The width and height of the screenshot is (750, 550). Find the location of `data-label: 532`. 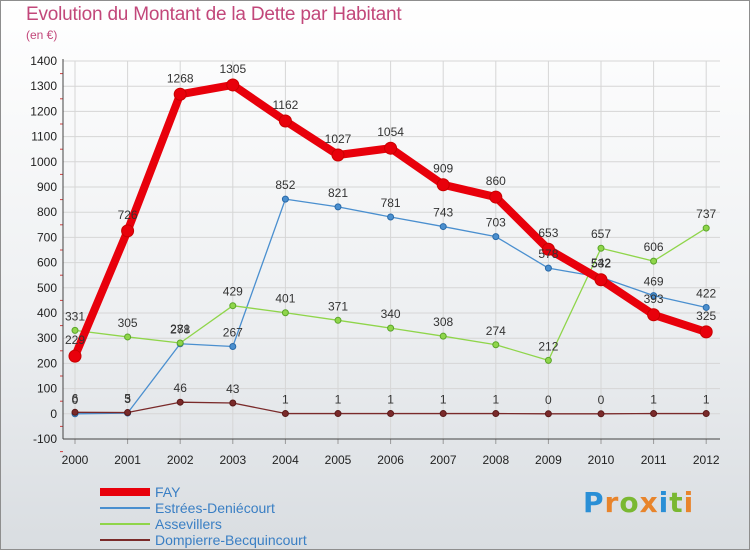

data-label: 532 is located at coordinates (601, 264).